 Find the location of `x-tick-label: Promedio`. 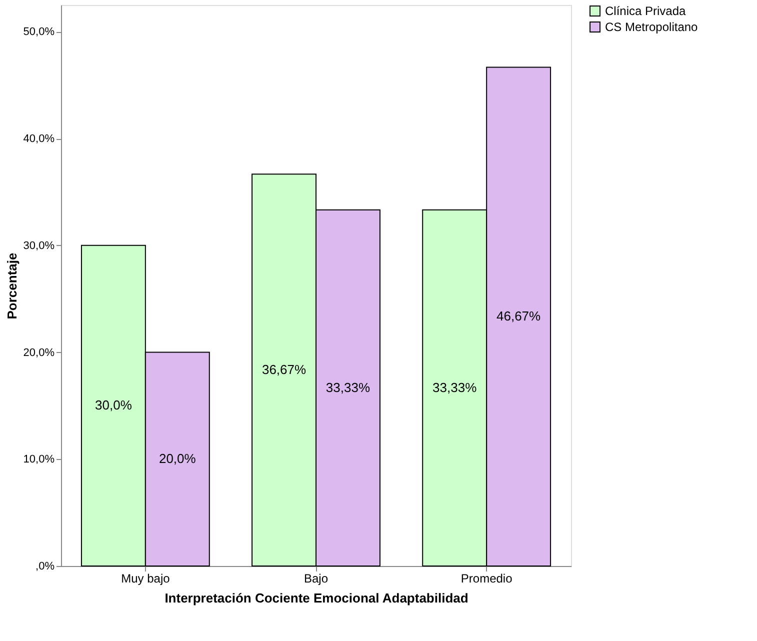

x-tick-label: Promedio is located at coordinates (486, 579).